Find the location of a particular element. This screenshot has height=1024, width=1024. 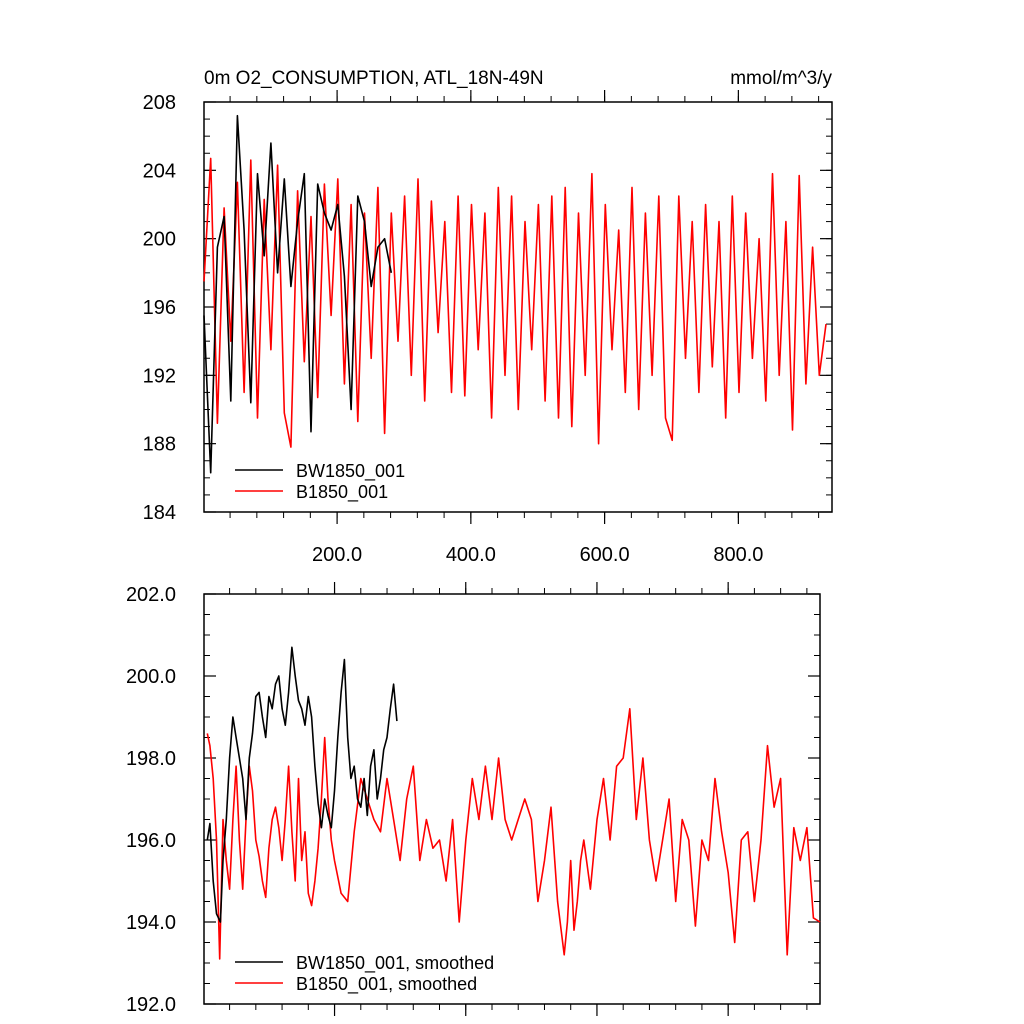

x-tick-label: 400.0 is located at coordinates (471, 555).